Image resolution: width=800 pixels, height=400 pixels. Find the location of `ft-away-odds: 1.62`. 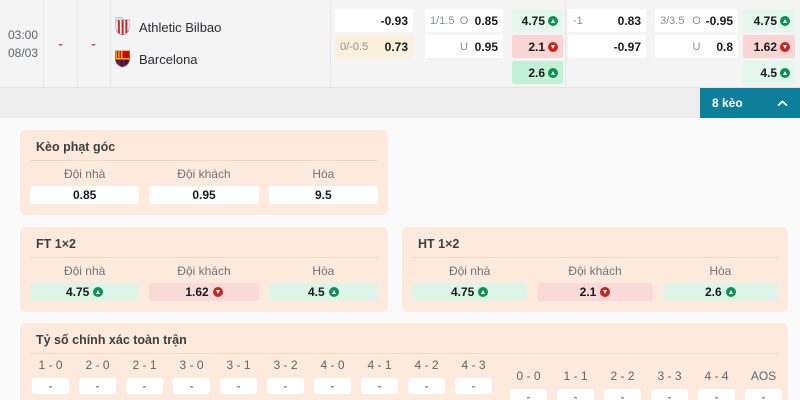

ft-away-odds: 1.62 is located at coordinates (204, 292).